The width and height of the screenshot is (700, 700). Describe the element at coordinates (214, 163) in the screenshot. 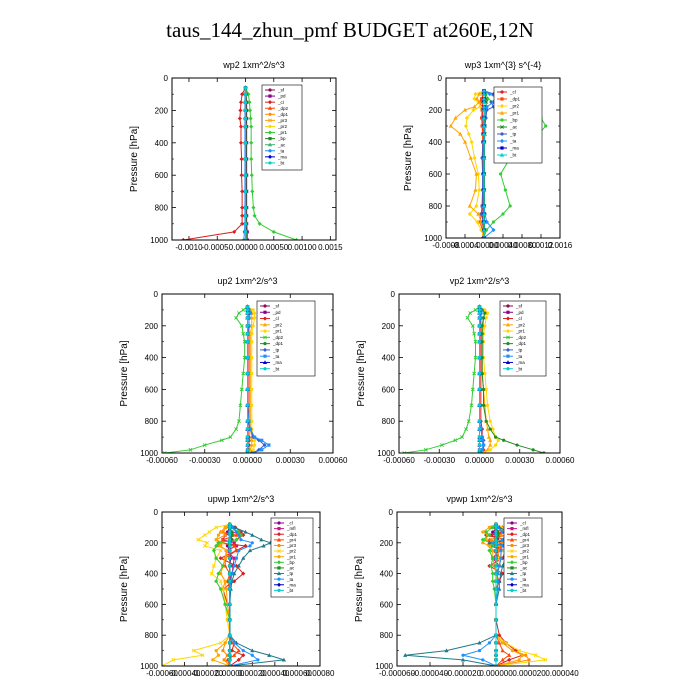

I see `series-line_cl` at that location.